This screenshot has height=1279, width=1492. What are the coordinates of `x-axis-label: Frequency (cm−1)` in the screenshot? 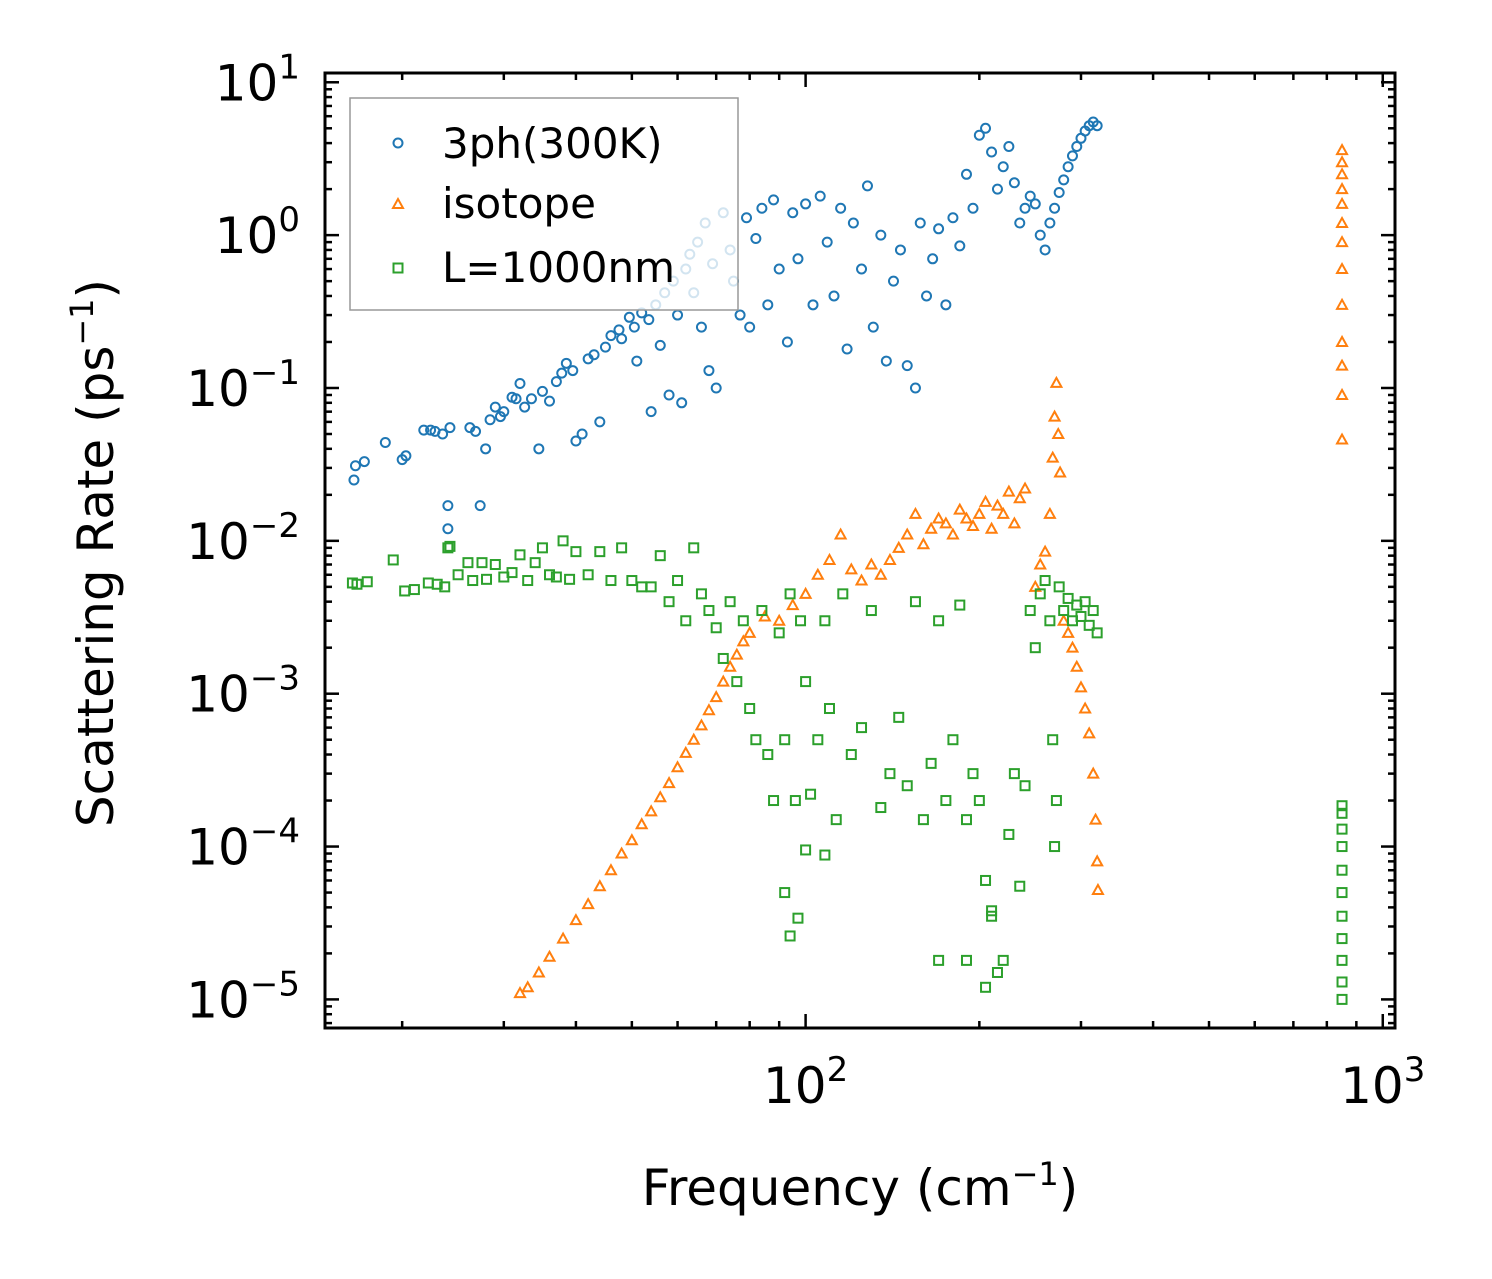 It's located at (860, 1186).